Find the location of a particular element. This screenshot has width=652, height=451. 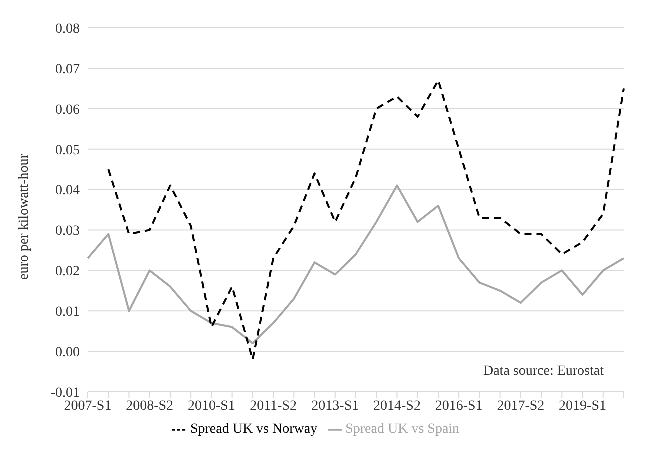

y-tick-label: 0.01 is located at coordinates (68, 312).